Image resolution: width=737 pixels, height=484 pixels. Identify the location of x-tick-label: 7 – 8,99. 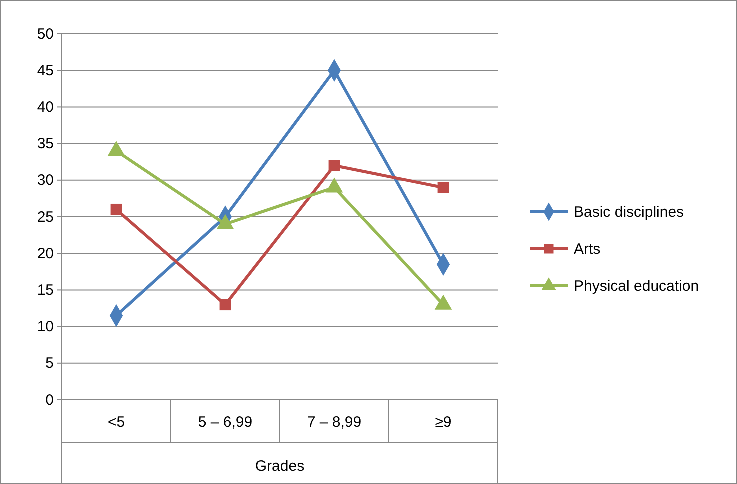
(334, 422).